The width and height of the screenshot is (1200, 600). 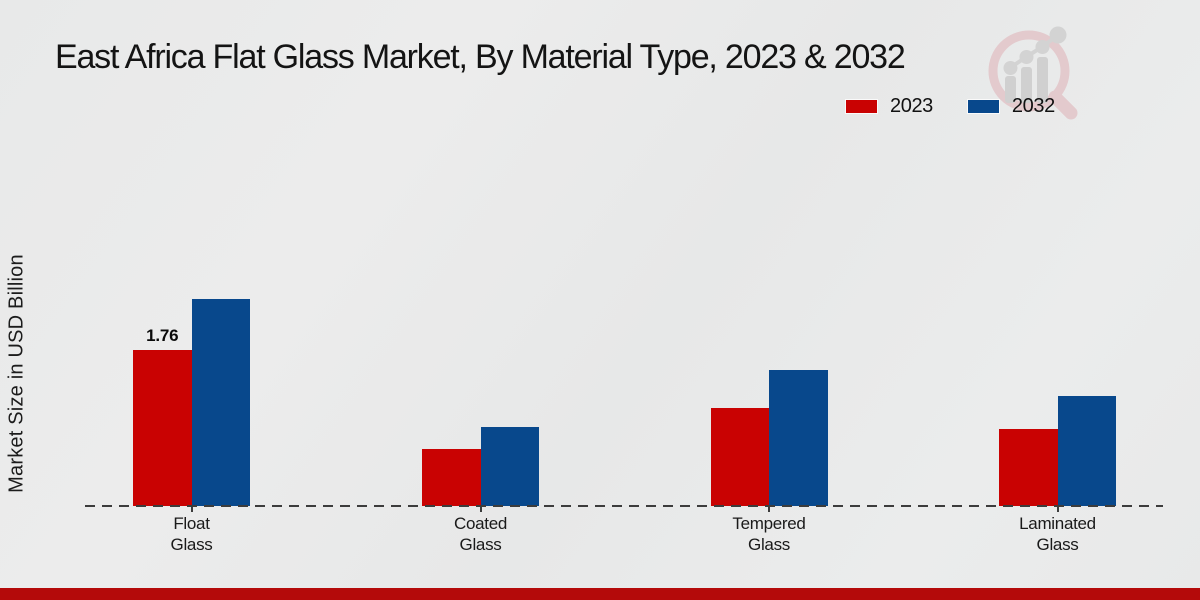 I want to click on legend-swatch-2023, so click(x=861, y=106).